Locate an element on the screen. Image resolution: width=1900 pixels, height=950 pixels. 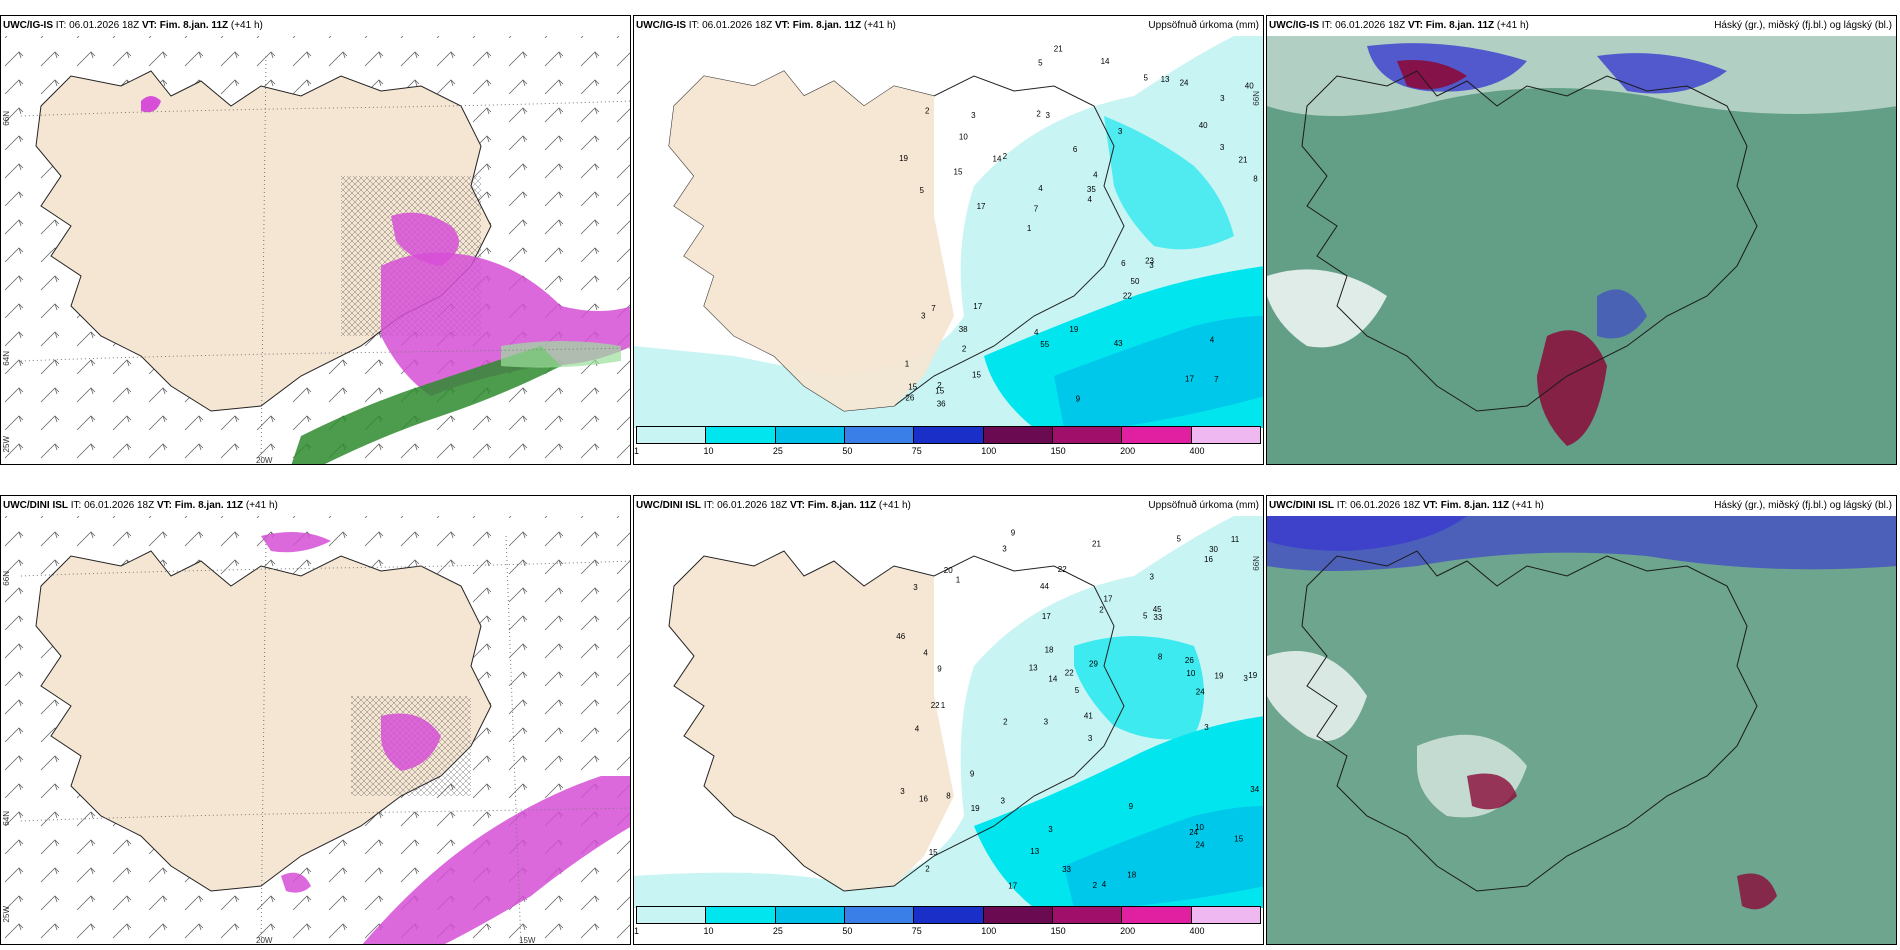
rain-amount-label: 35 is located at coordinates (1091, 189).